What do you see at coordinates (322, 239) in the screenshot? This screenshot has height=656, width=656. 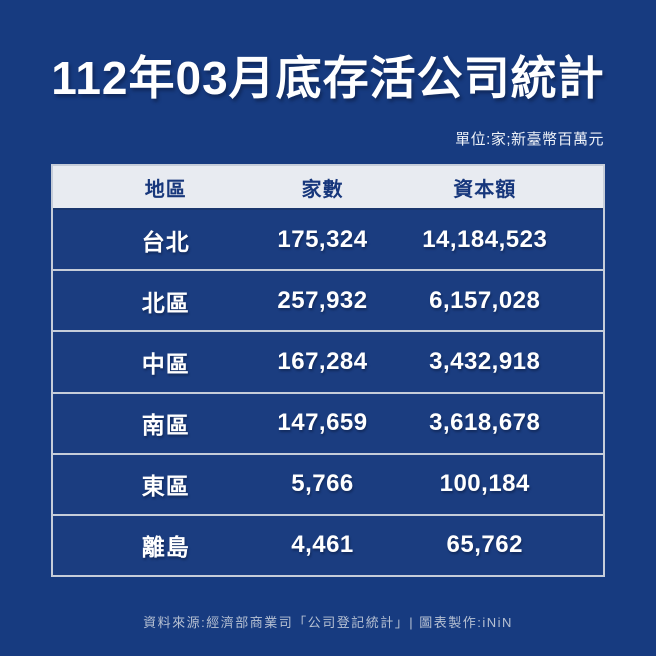 I see `count-cell: 175,324` at bounding box center [322, 239].